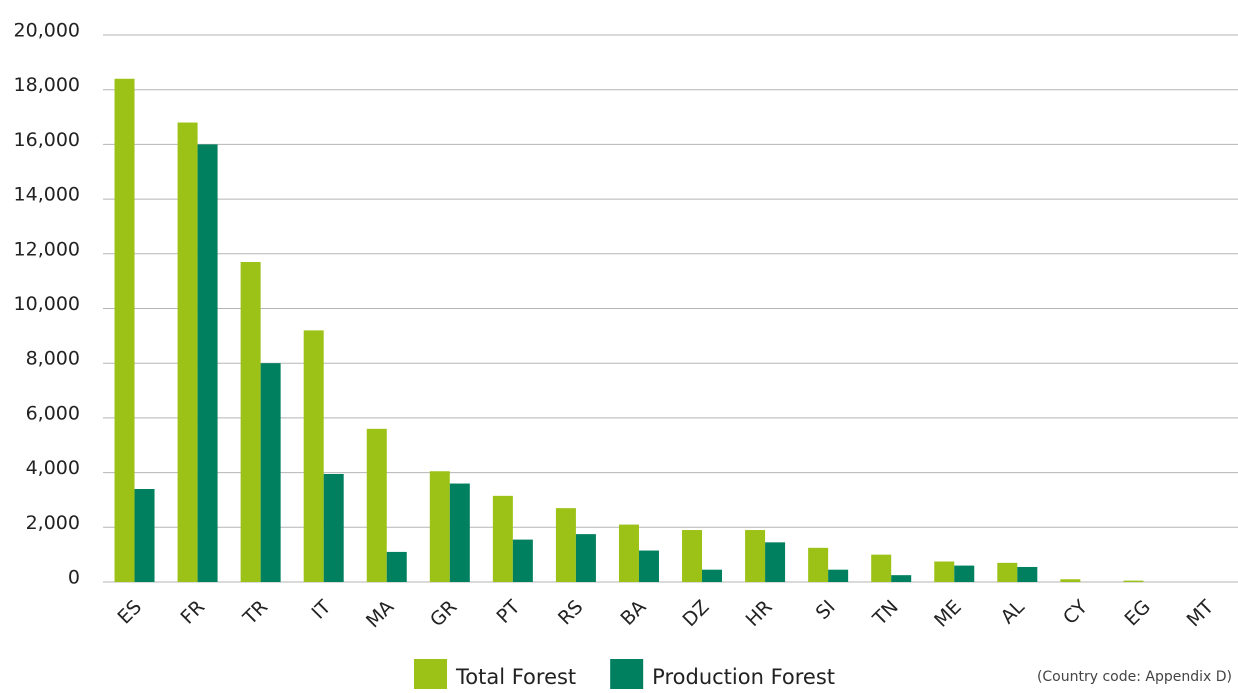  Describe the element at coordinates (1134, 677) in the screenshot. I see `note: (Country code: Appendix D)` at that location.